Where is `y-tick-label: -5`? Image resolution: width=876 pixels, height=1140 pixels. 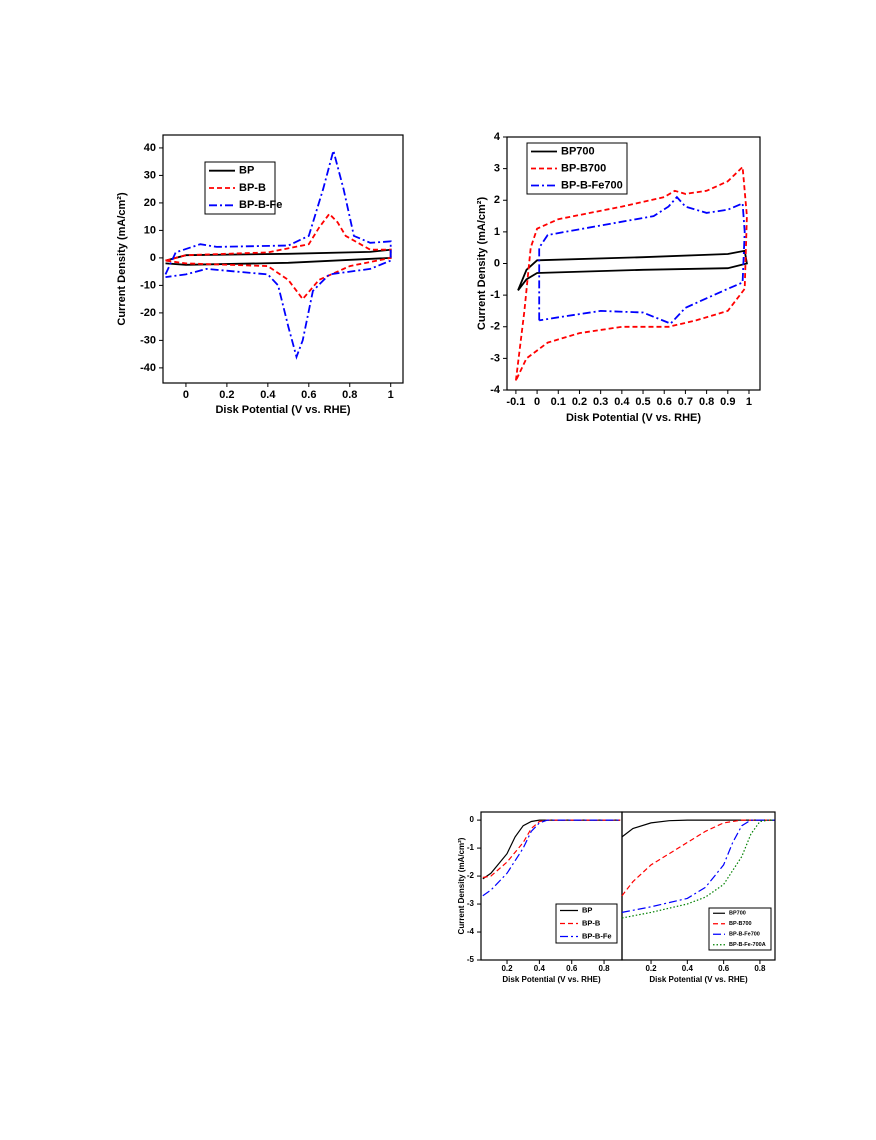 y-tick-label: -5 is located at coordinates (471, 959).